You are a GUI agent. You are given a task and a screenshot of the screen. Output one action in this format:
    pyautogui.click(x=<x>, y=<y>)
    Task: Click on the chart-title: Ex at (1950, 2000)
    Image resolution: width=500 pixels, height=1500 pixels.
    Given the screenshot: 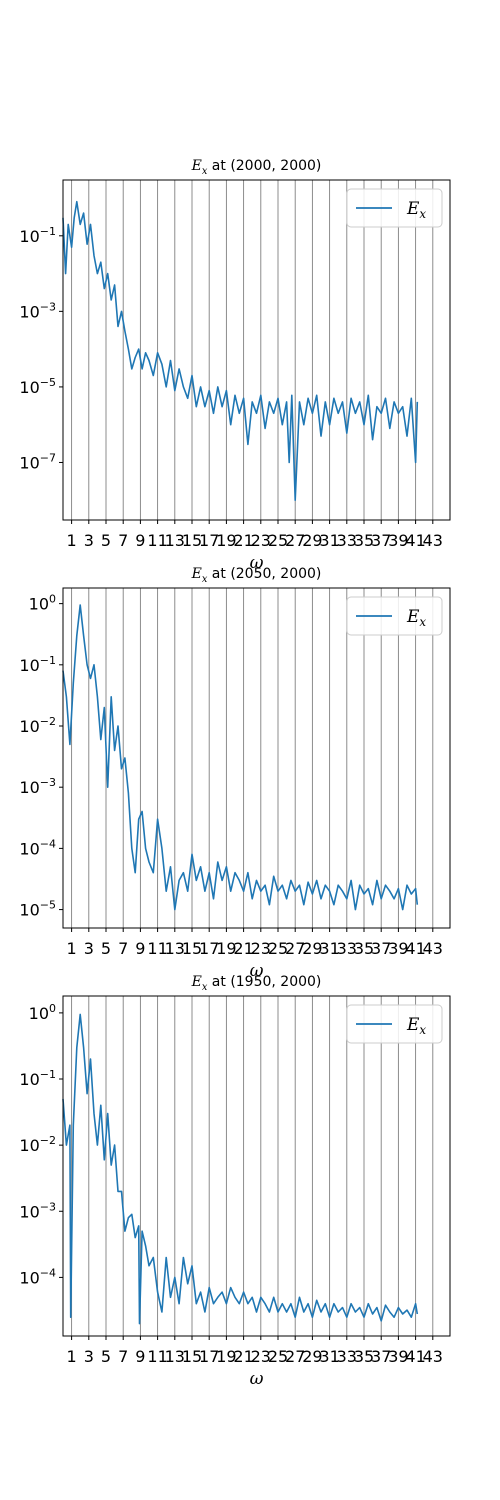 What is the action you would take?
    pyautogui.click(x=256, y=983)
    